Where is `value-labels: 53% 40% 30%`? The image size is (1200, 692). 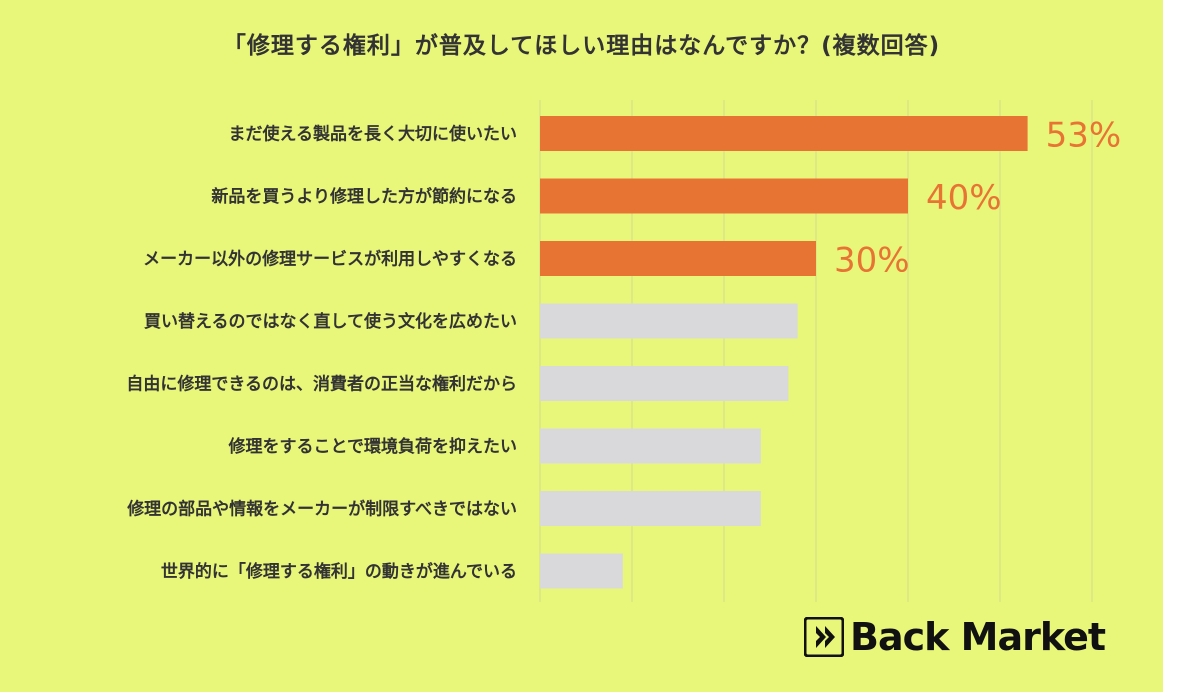
value-labels: 53% 40% 30% is located at coordinates (977, 198).